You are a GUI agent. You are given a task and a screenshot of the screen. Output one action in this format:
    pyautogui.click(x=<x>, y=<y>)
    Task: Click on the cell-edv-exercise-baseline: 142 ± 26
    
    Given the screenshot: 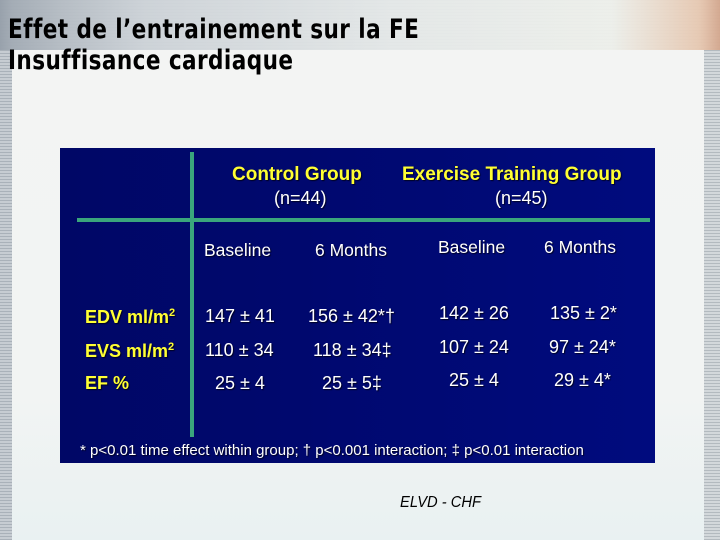 What is the action you would take?
    pyautogui.click(x=474, y=313)
    